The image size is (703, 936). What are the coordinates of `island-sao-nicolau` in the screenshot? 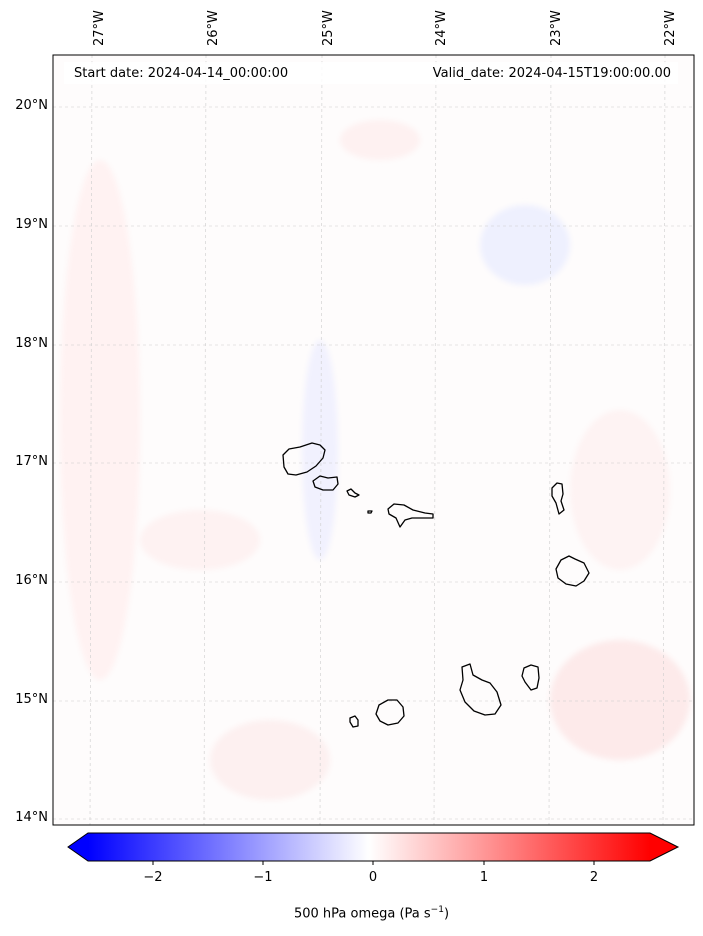 It's located at (410, 515).